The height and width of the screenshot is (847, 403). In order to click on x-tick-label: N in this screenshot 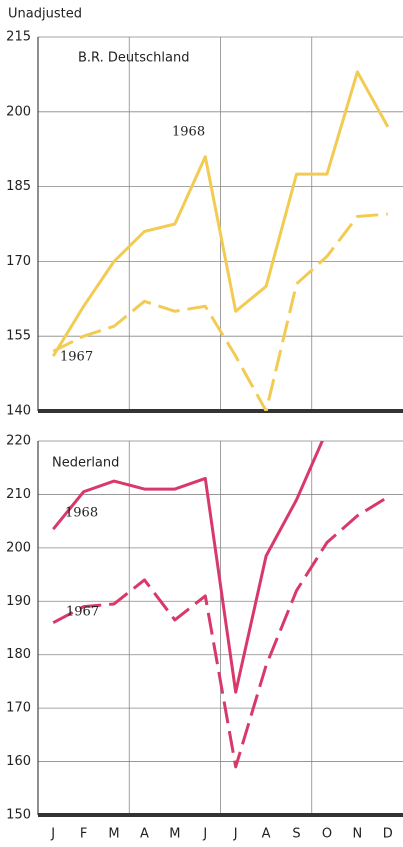, I will do `click(358, 834)`.